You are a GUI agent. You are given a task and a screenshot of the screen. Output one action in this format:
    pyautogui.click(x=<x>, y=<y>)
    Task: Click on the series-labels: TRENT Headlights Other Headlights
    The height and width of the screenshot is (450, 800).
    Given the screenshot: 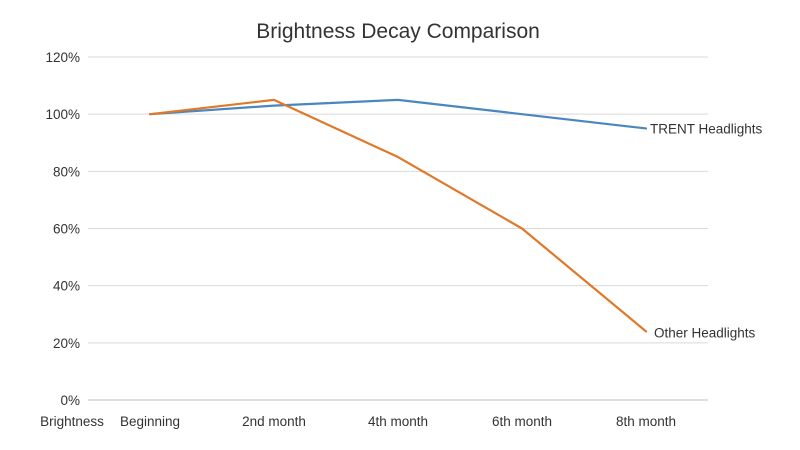 What is the action you would take?
    pyautogui.click(x=706, y=230)
    